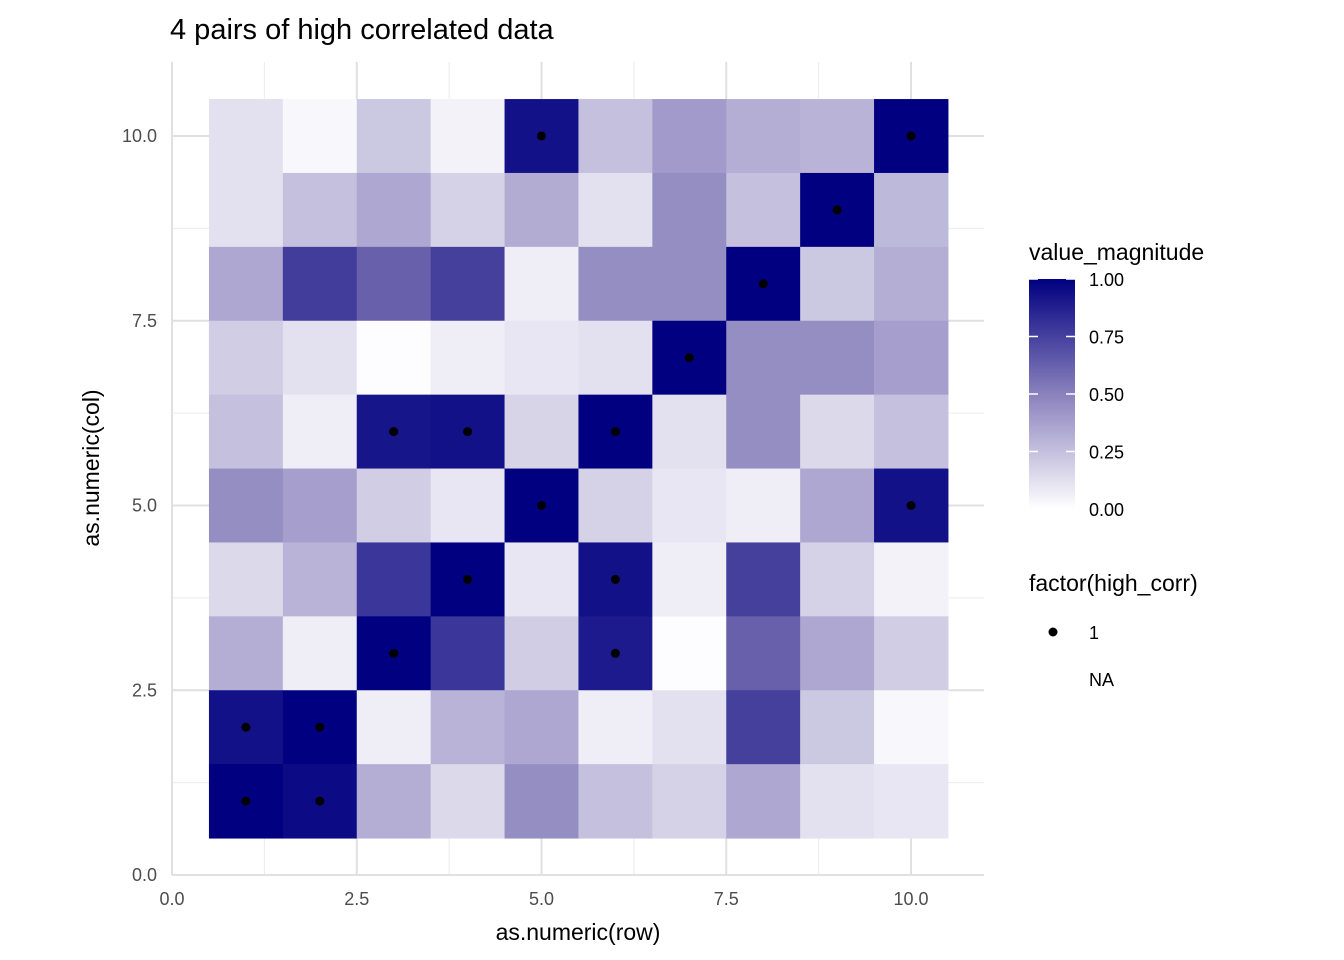 The height and width of the screenshot is (960, 1344). I want to click on point-legend-label-na: NA, so click(1101, 680).